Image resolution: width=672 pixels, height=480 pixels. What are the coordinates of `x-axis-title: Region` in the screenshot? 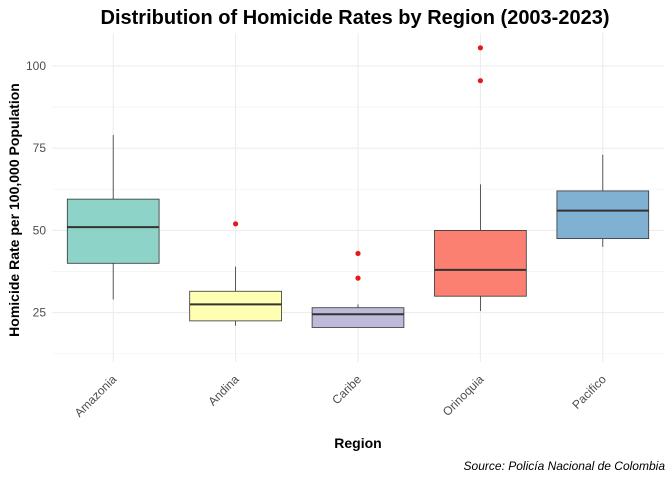 It's located at (357, 443).